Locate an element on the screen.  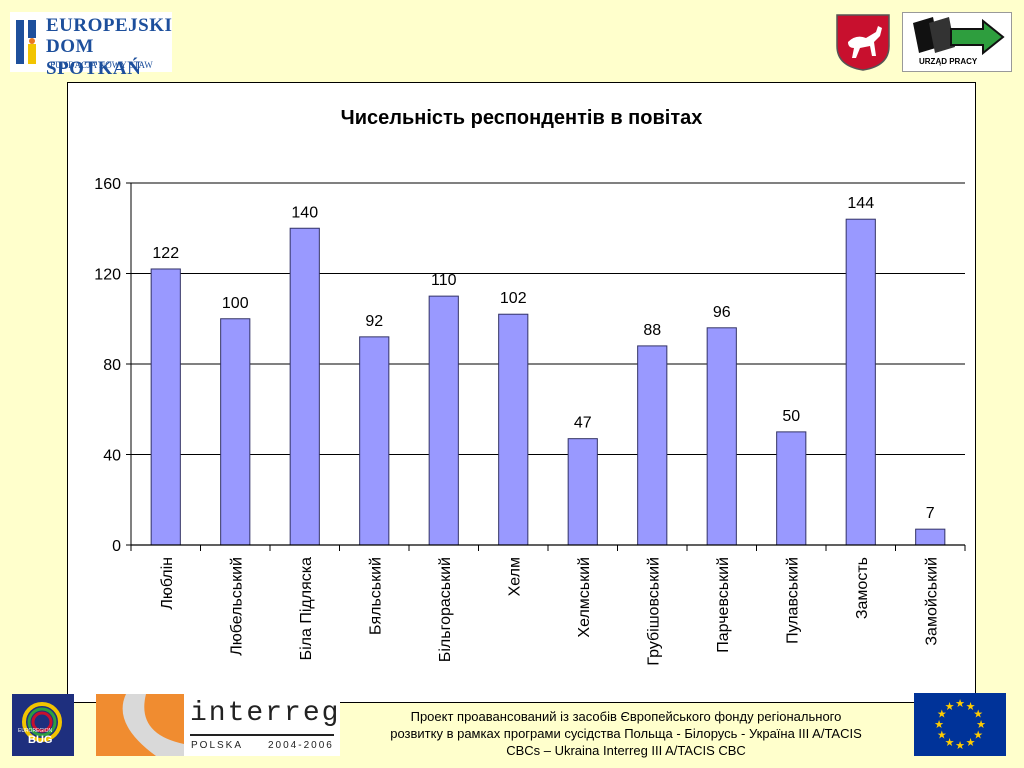
chart-title: Чисельність респондентів в повітах is located at coordinates (521, 118).